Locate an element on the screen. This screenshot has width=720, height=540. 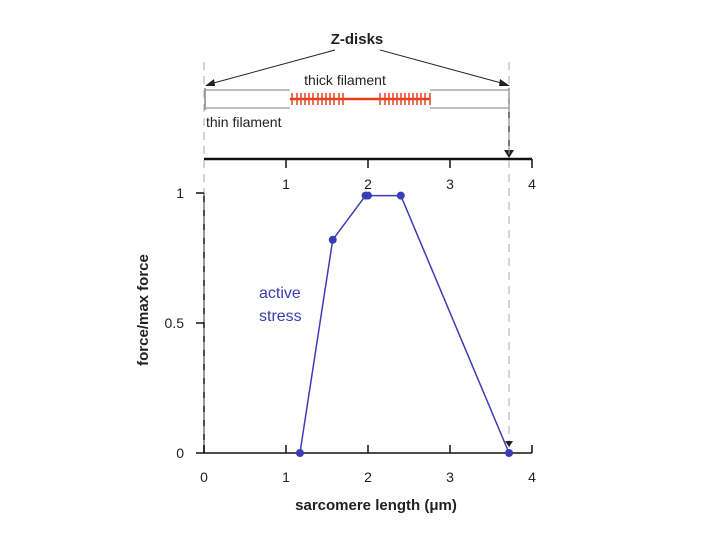
x-axis-label: sarcomere length (μm) is located at coordinates (376, 505).